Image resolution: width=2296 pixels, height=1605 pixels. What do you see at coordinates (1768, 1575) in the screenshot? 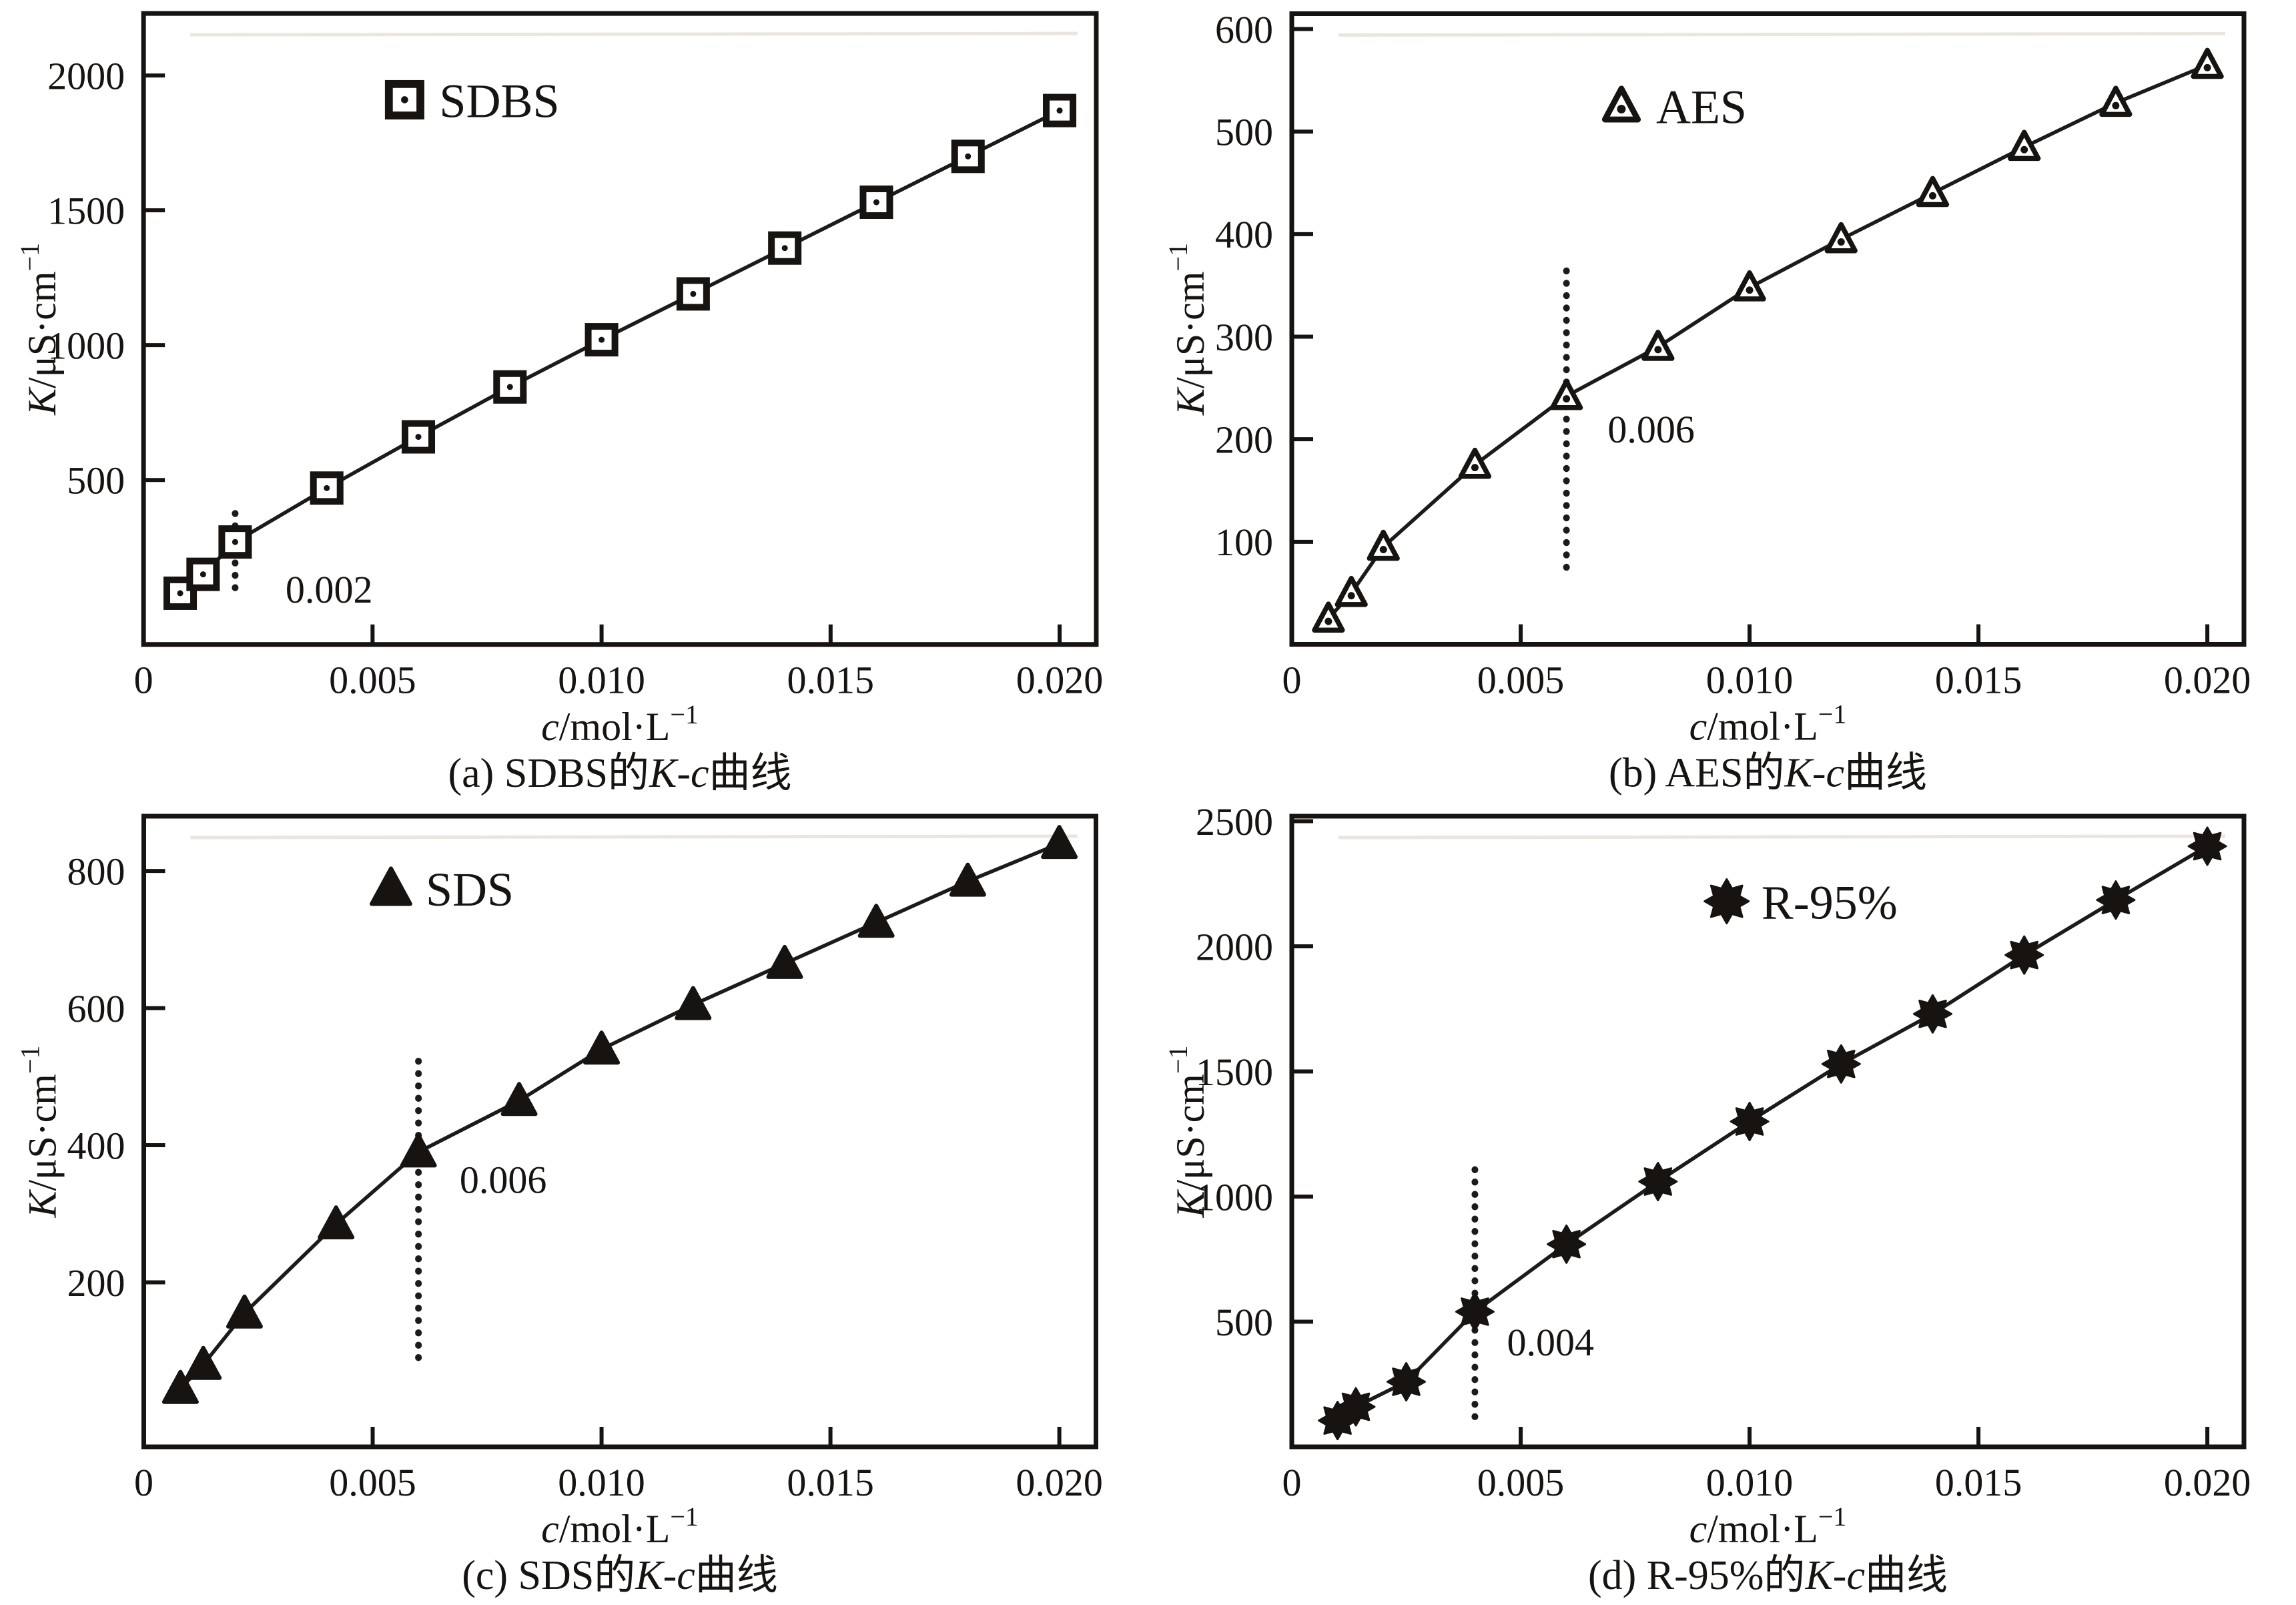
I see `panel-caption: (d) R-95%的K-c曲线` at bounding box center [1768, 1575].